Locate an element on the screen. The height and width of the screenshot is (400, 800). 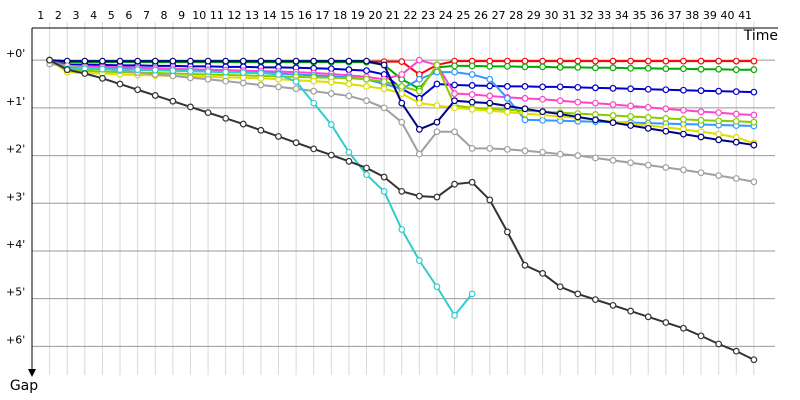
x-tick-label: 40 is located at coordinates (727, 15).